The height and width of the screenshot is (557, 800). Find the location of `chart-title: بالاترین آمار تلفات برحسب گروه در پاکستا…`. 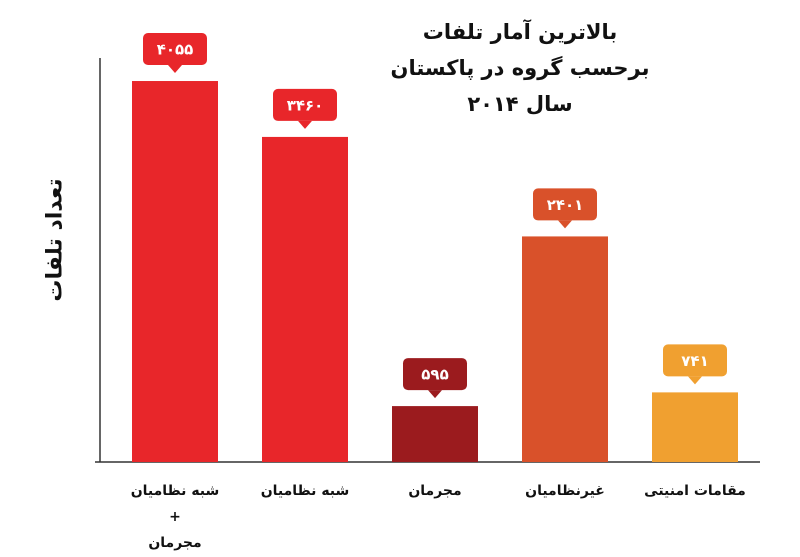

chart-title: بالاترین آمار تلفات برحسب گروه در پاکستا… is located at coordinates (520, 68).